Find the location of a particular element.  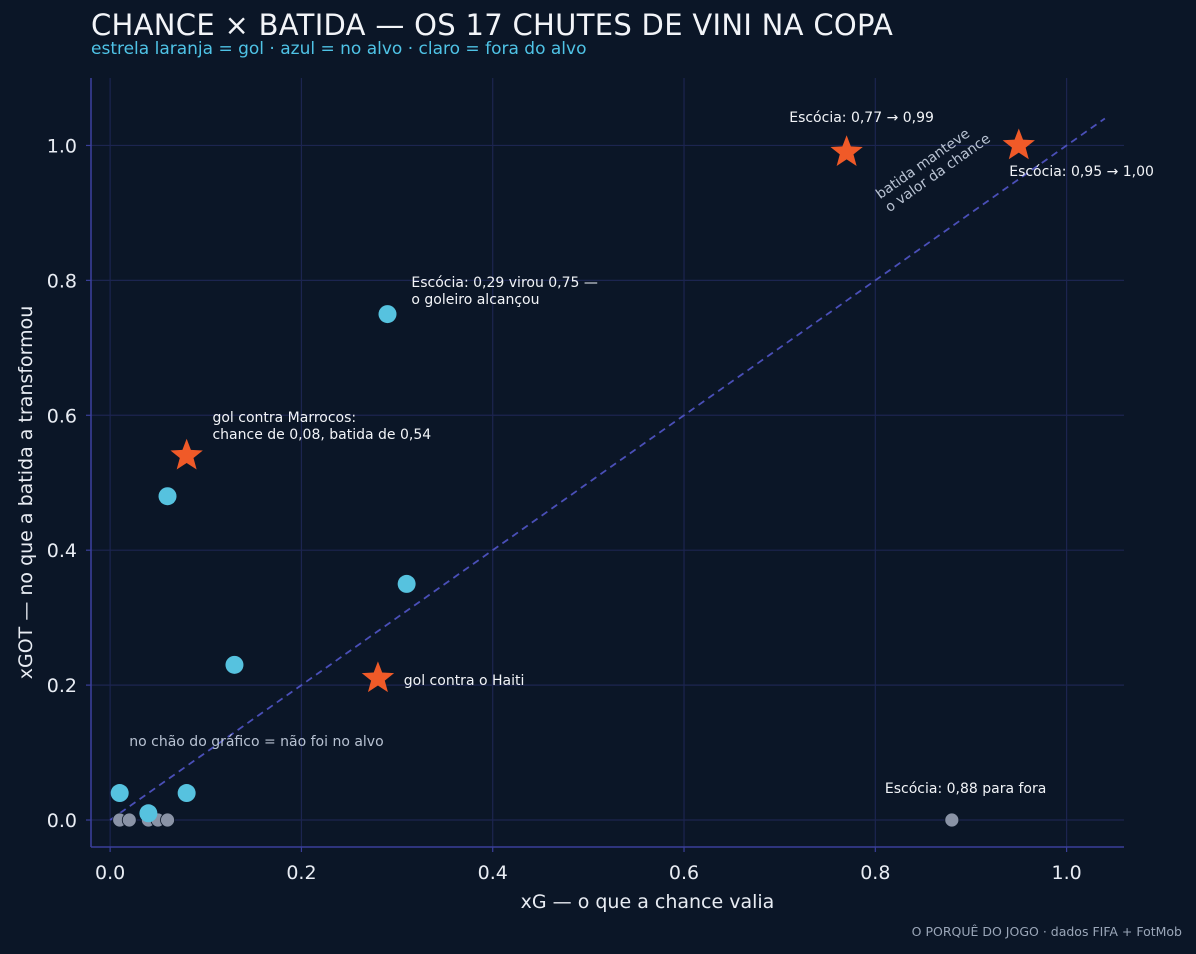

y-tick-label: 0.0 is located at coordinates (62, 821).